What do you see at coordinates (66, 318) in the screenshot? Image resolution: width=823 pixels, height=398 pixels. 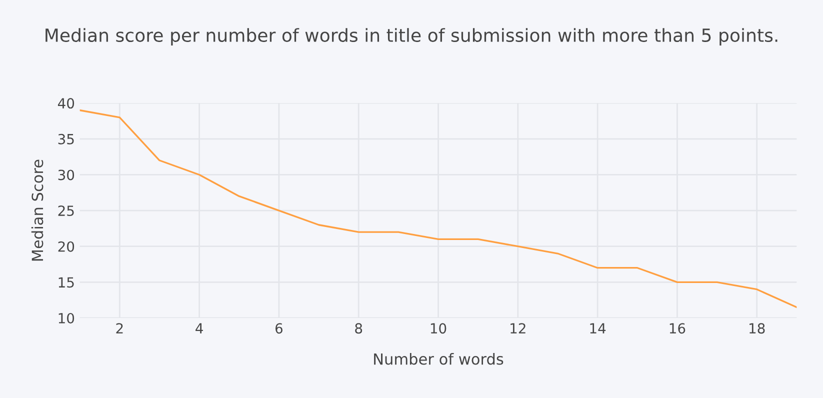 I see `y-tick-label: 10` at bounding box center [66, 318].